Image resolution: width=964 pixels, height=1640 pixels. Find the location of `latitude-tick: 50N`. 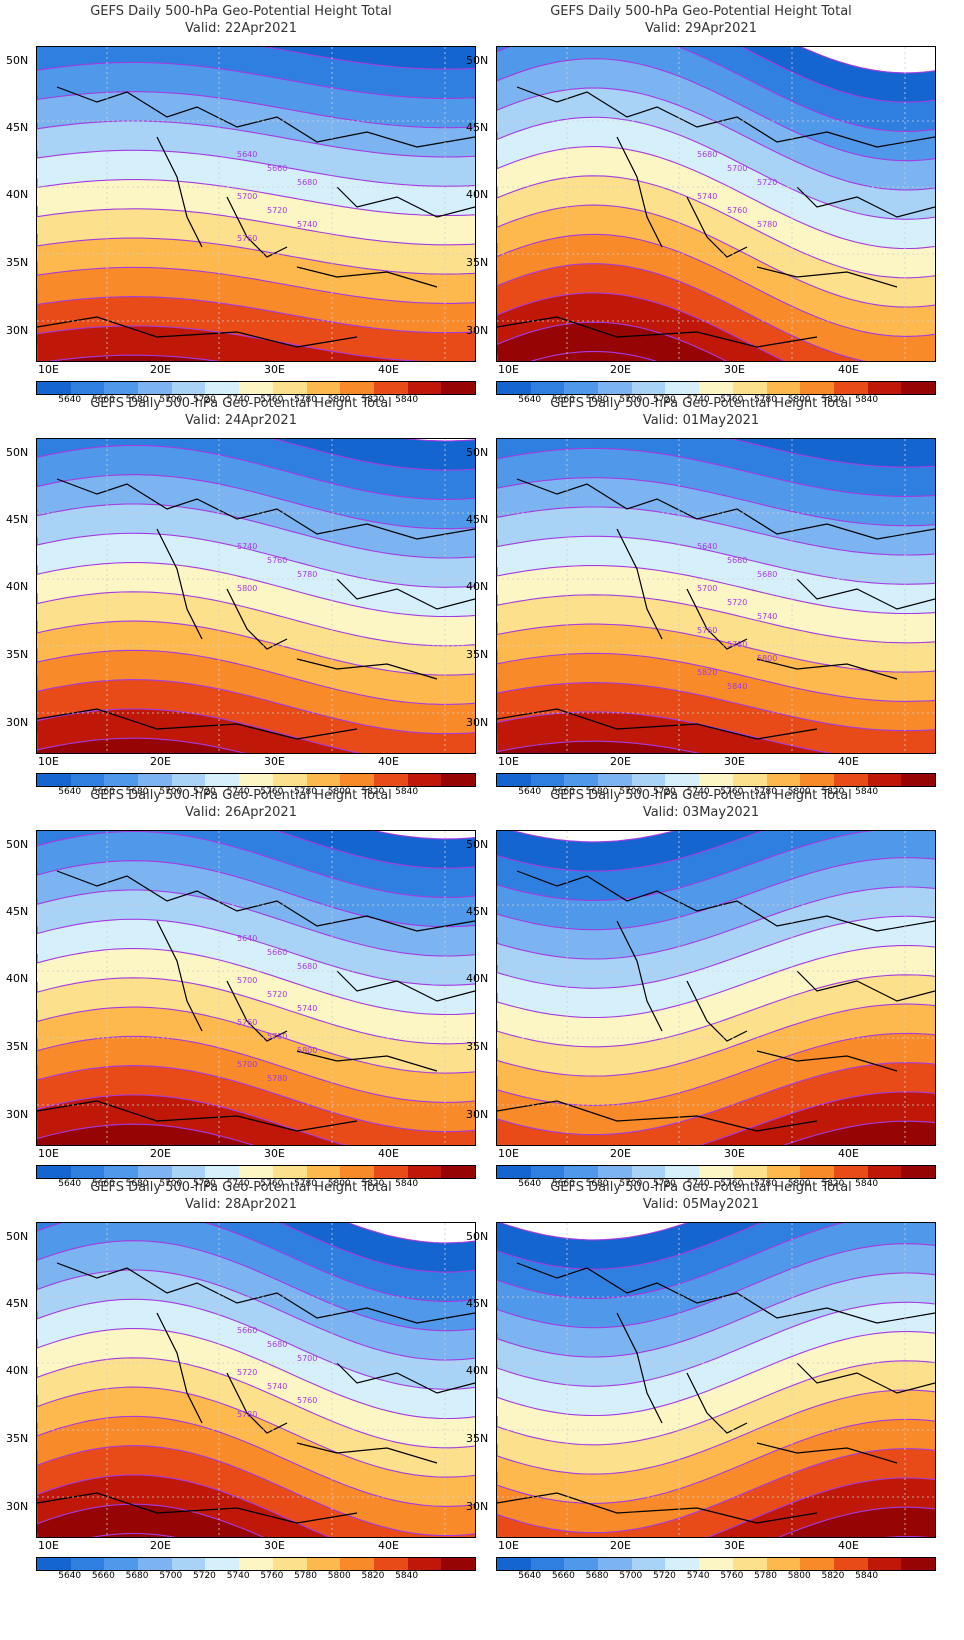

latitude-tick: 50N is located at coordinates (477, 1236).